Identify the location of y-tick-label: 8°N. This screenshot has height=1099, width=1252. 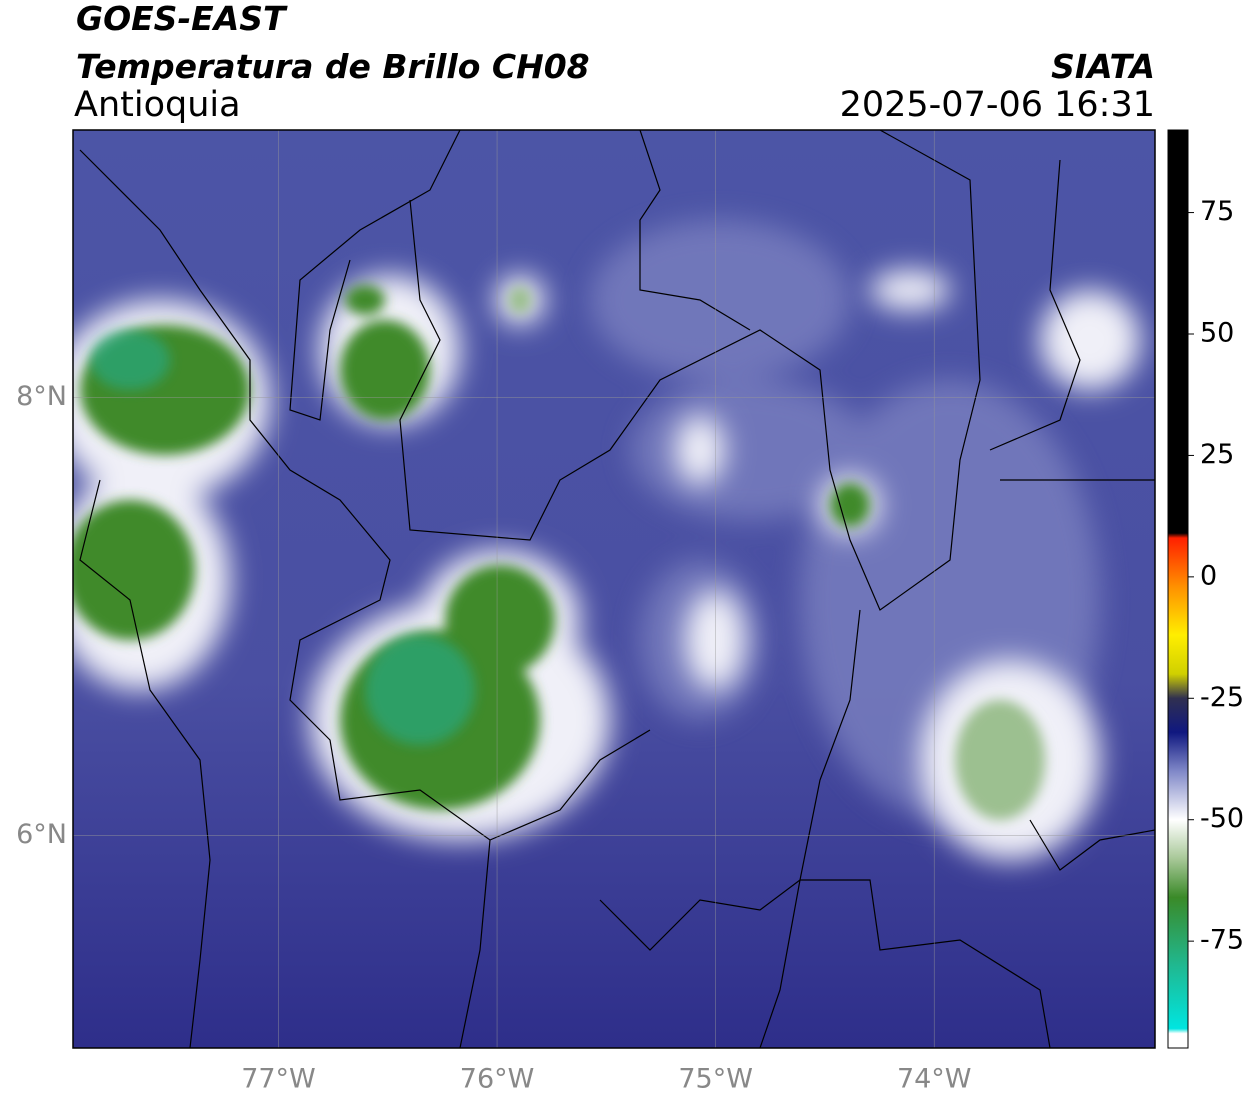
(41, 396).